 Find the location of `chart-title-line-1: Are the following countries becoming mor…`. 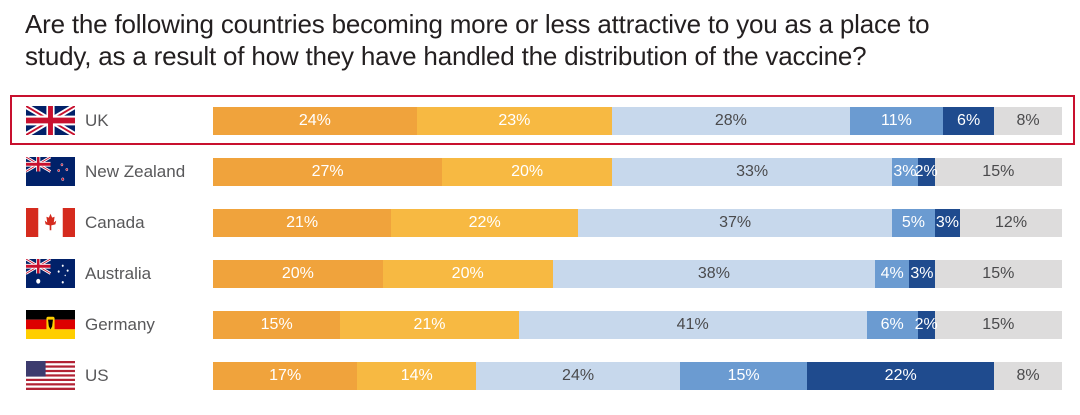

chart-title-line-1: Are the following countries becoming mor… is located at coordinates (477, 24).